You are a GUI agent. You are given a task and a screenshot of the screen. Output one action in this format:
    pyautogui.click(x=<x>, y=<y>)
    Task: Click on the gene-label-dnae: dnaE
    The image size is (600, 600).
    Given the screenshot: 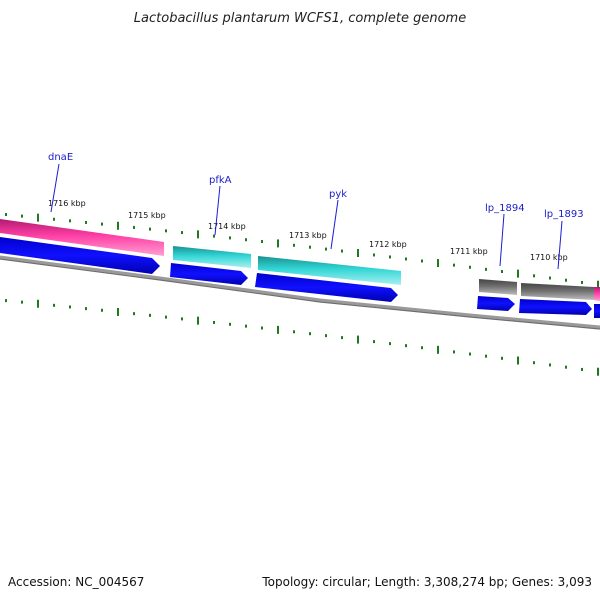 What is the action you would take?
    pyautogui.click(x=60, y=157)
    